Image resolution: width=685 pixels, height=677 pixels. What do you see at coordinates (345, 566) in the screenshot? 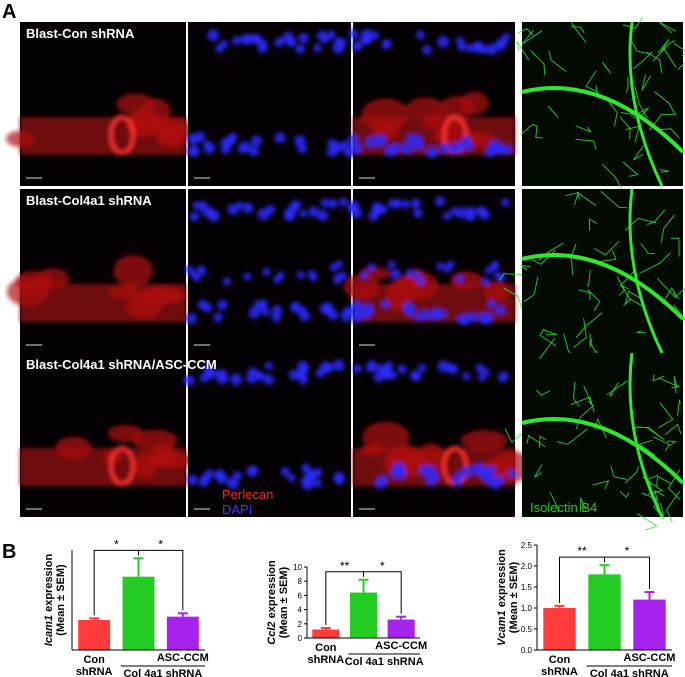
I see `significance-label: **` at bounding box center [345, 566].